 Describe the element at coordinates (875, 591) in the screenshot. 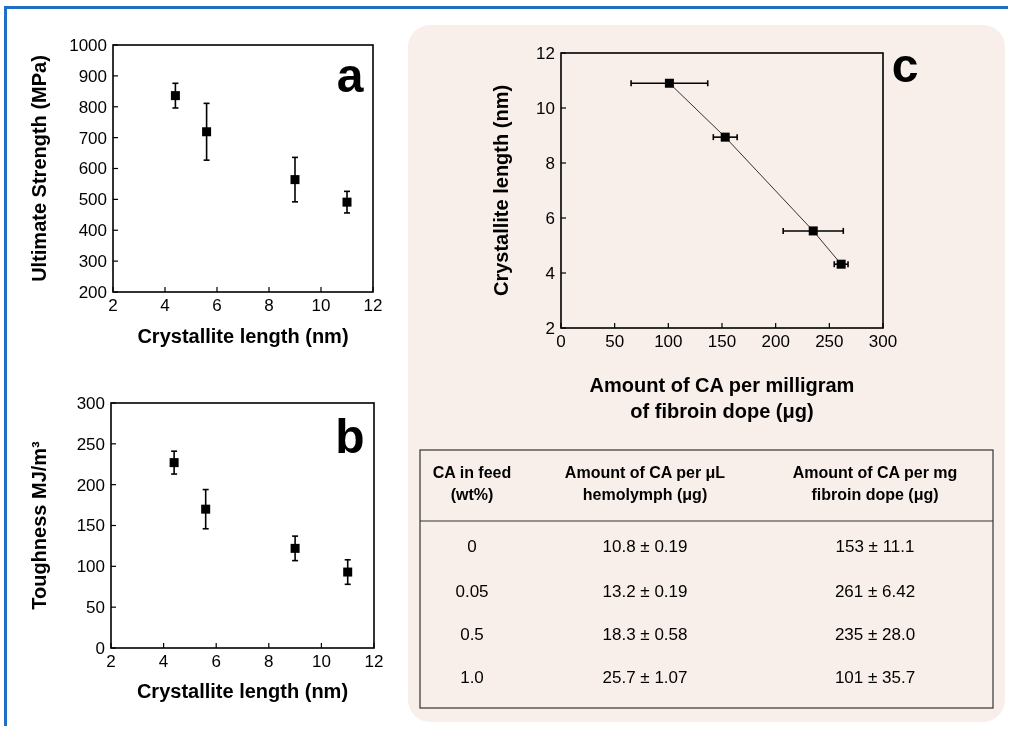

I see `text: 261 ± 6.42` at that location.